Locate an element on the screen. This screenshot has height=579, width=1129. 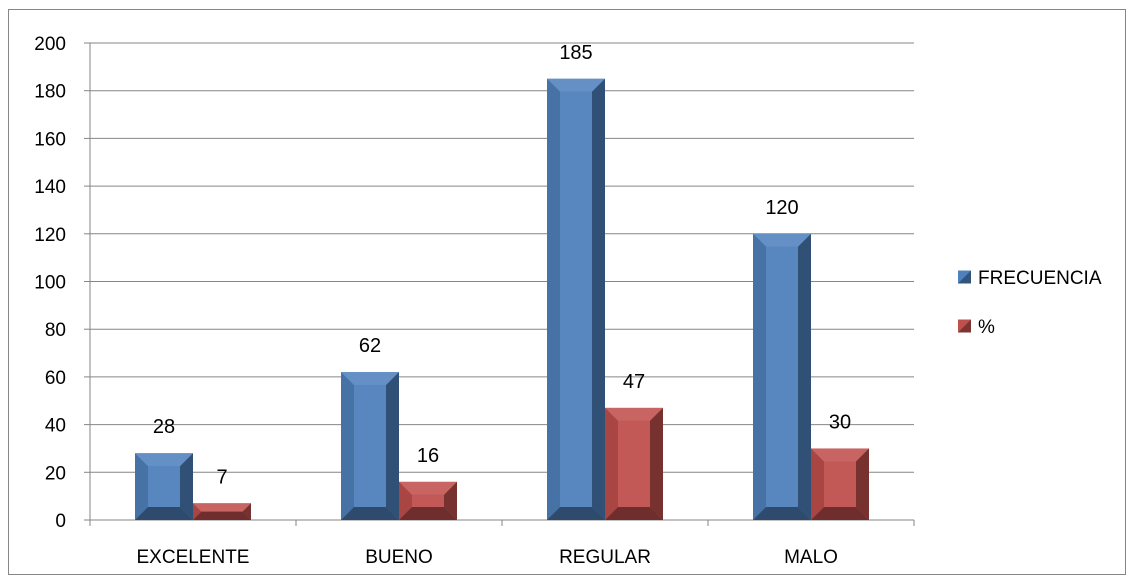
legend-label: % is located at coordinates (986, 327).